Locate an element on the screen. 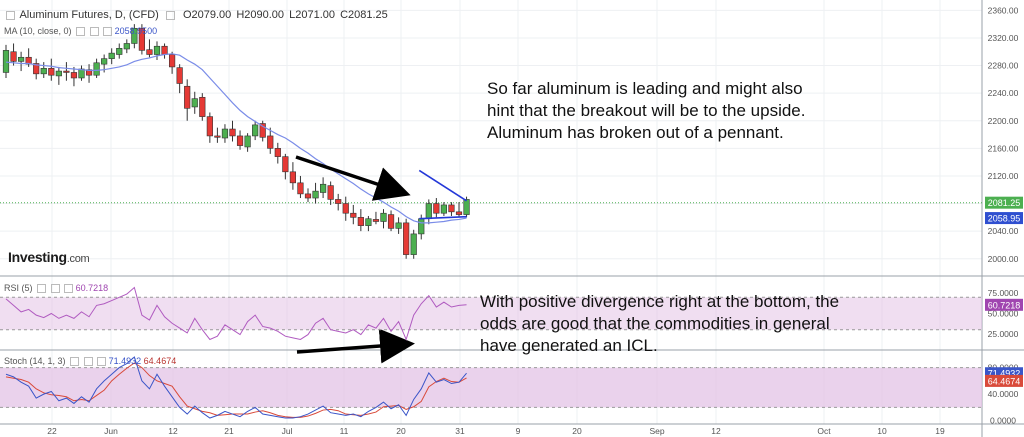  stoch-d-line is located at coordinates (236, 390).